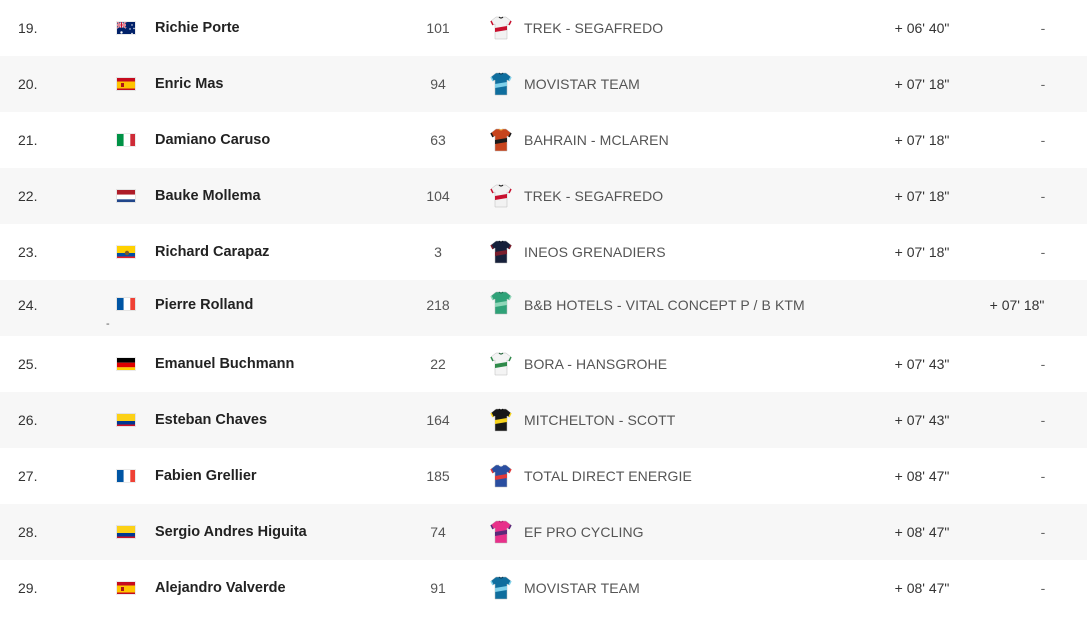  Describe the element at coordinates (206, 476) in the screenshot. I see `rider-name-link: Fabien Grellier` at that location.